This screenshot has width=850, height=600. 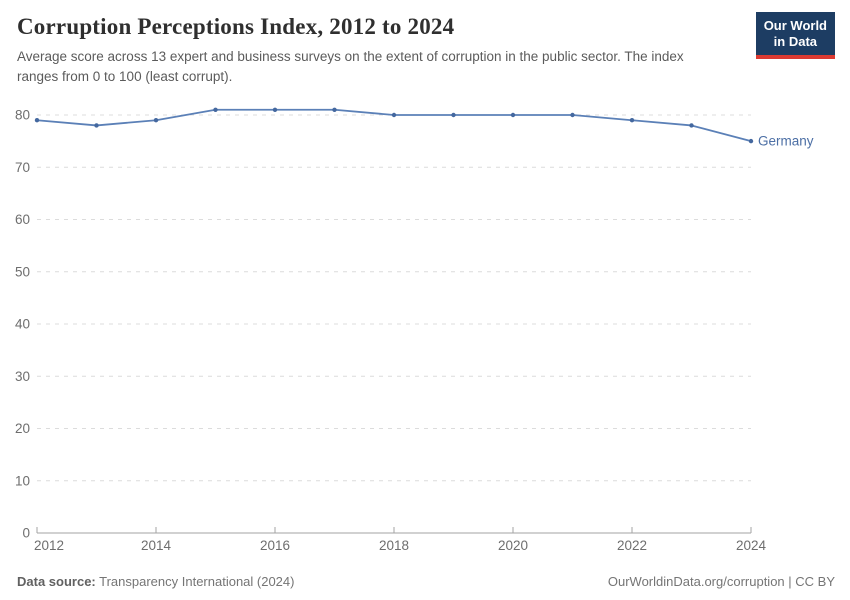 I want to click on data-point-germany-2016, so click(x=275, y=109).